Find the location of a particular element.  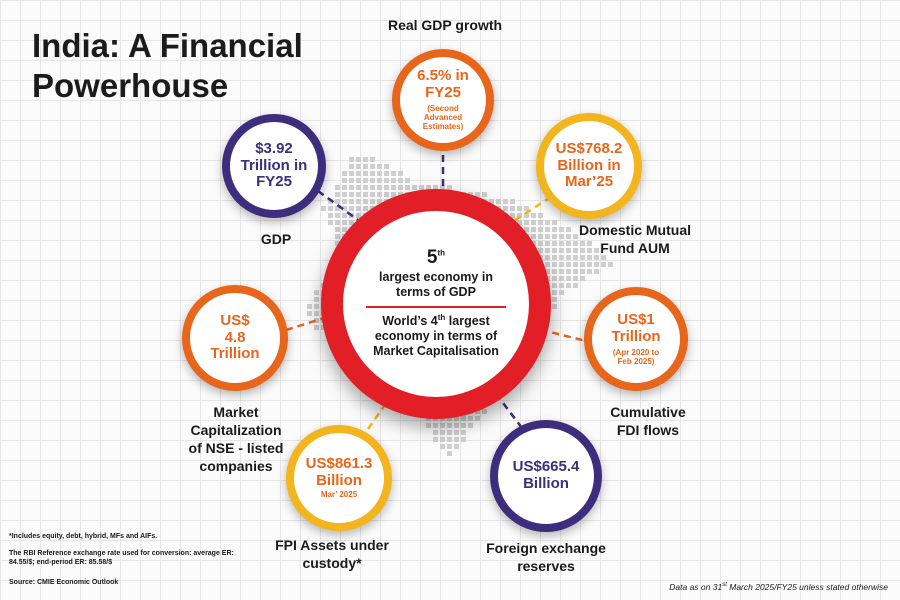

mcap-value: US$ 4.8 Trillion is located at coordinates (235, 337).